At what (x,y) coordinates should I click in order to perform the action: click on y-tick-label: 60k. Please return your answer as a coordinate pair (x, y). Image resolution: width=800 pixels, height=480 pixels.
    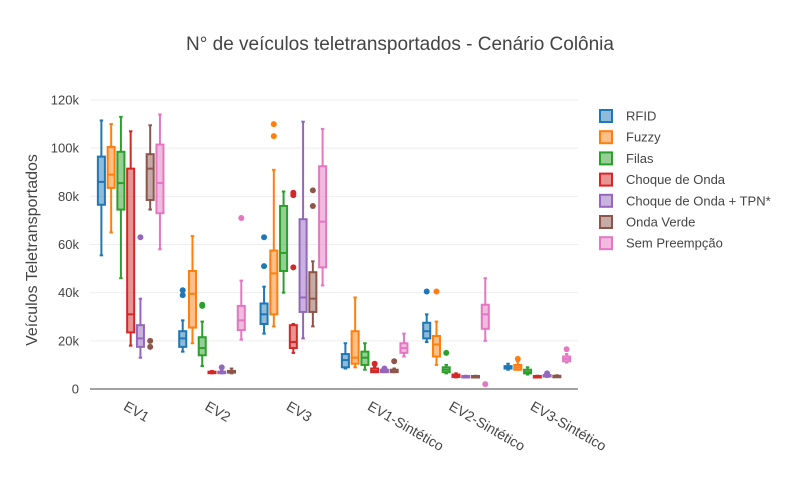
    Looking at the image, I should click on (68, 244).